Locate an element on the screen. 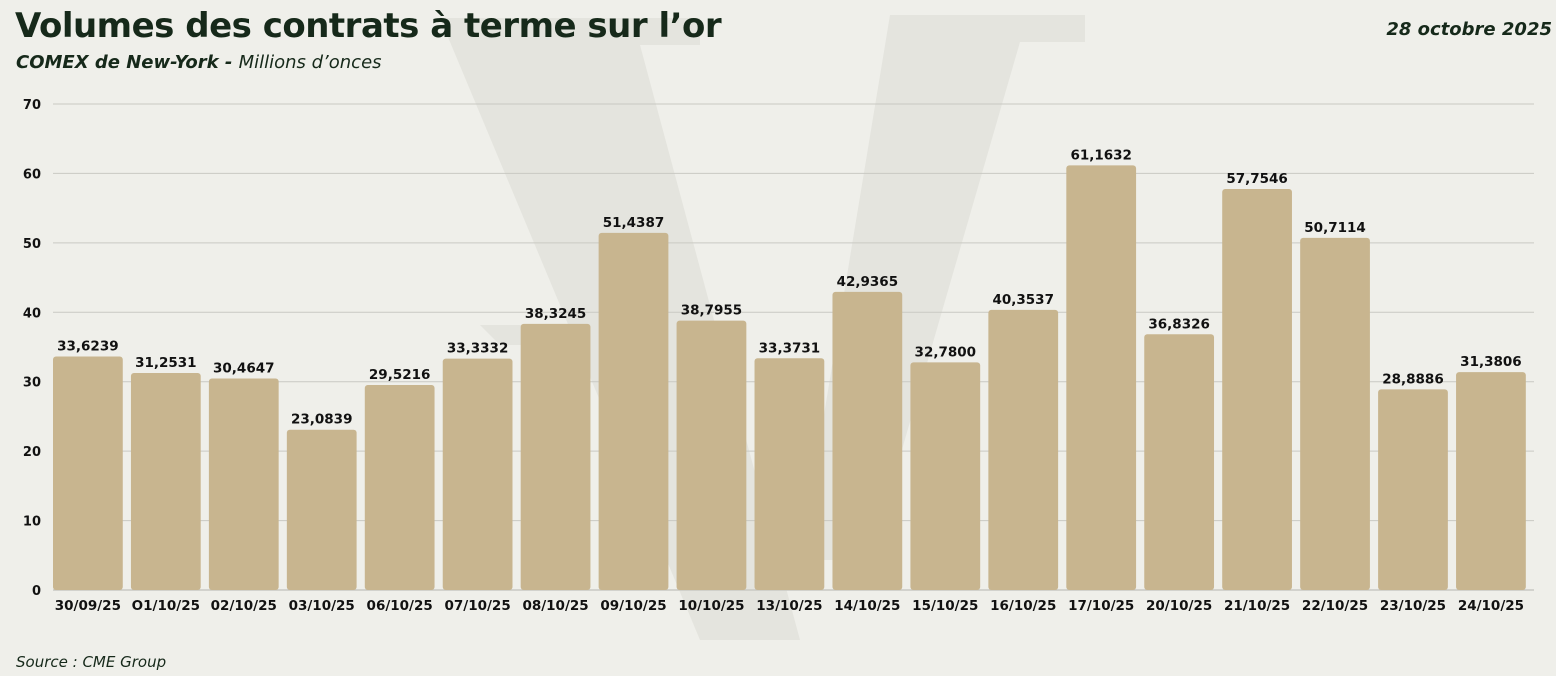 The width and height of the screenshot is (1556, 676). x-tick-label: 21/10/25 is located at coordinates (1257, 606).